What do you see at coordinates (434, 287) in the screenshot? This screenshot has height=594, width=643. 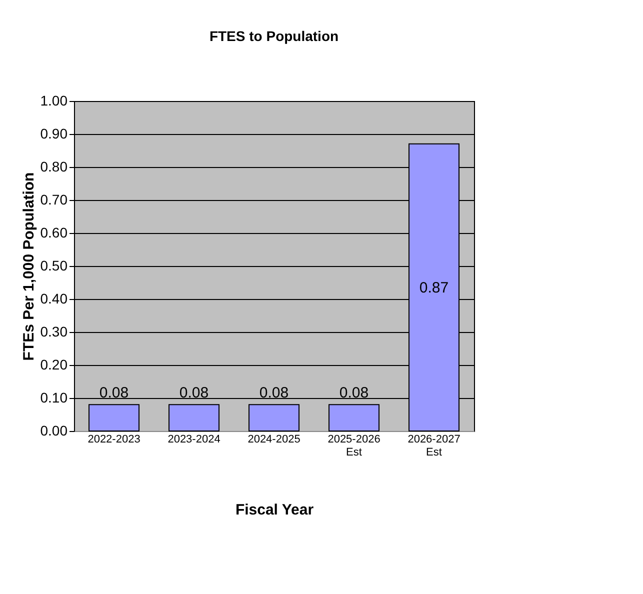 I see `data-label: 0.87` at bounding box center [434, 287].